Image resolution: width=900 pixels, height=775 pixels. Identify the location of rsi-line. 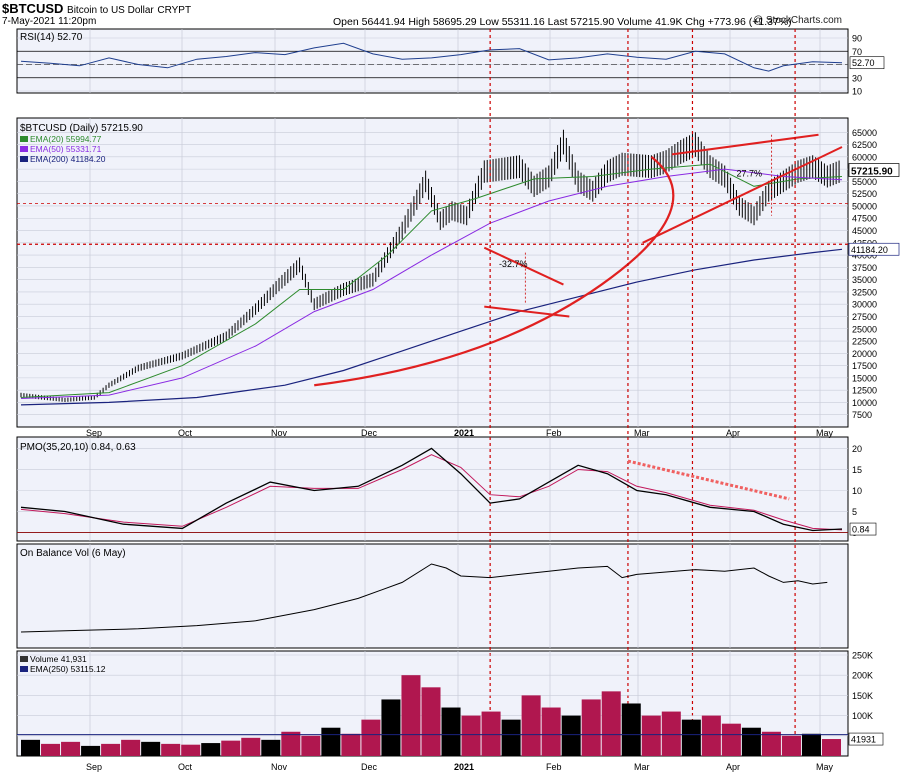
(431, 57).